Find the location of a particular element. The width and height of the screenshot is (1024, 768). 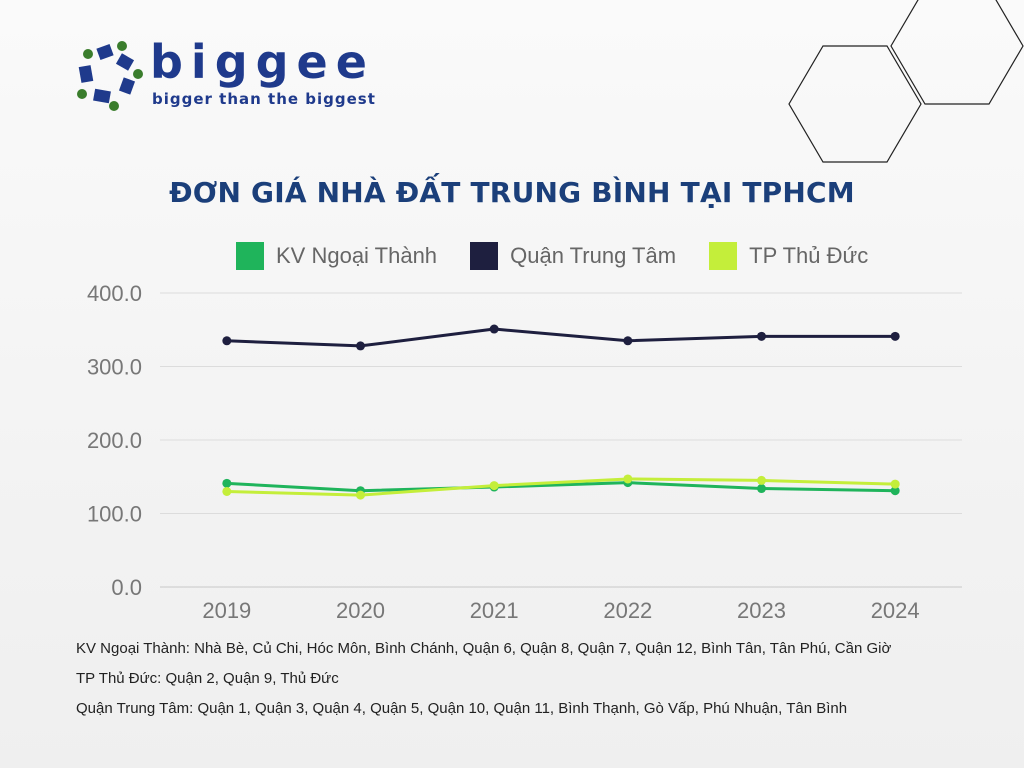

hexagon-right is located at coordinates (957, 52).